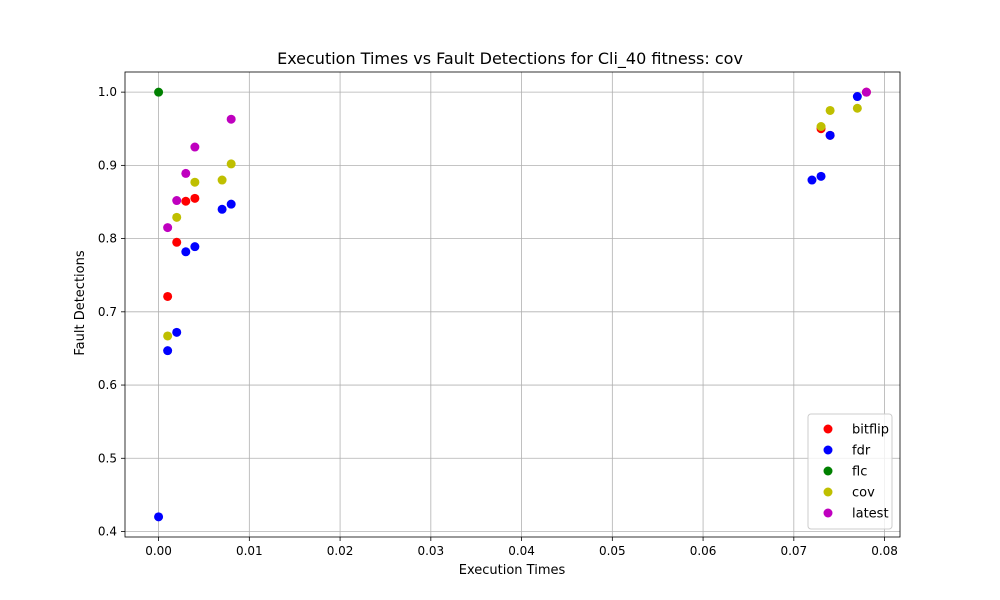  I want to click on x-tick-label: 0.02, so click(340, 551).